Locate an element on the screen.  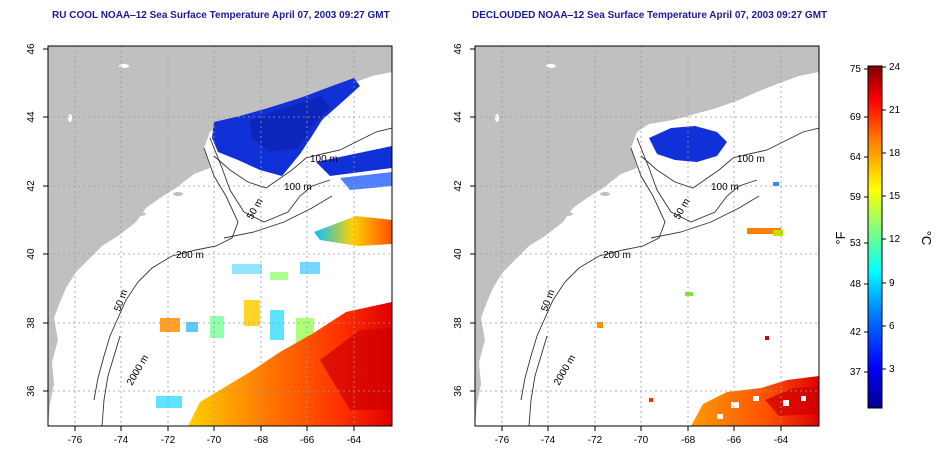
sst-cold-core is located at coordinates (290, 124).